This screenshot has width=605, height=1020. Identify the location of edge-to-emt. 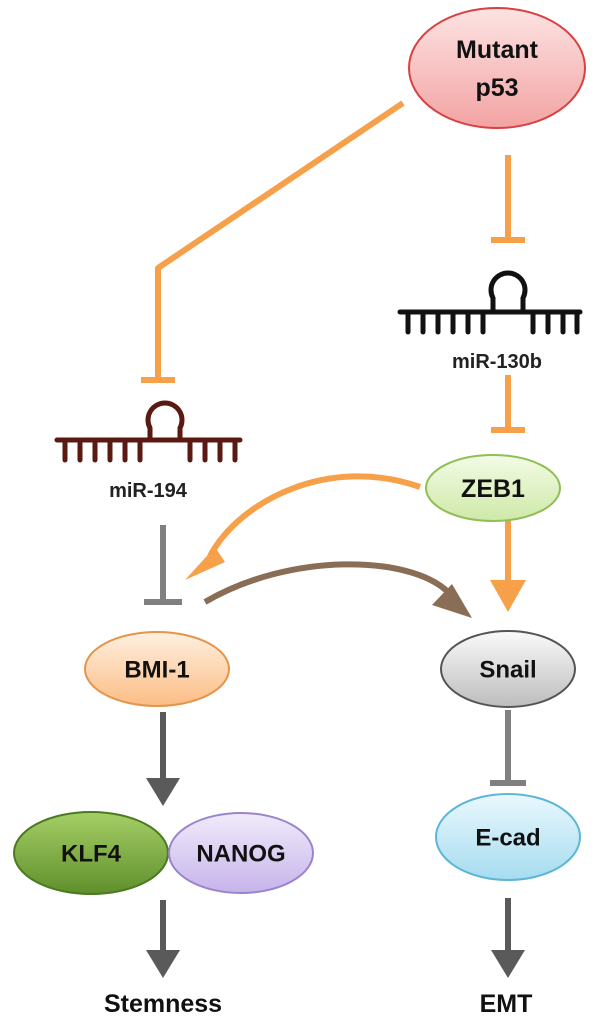
(508, 938).